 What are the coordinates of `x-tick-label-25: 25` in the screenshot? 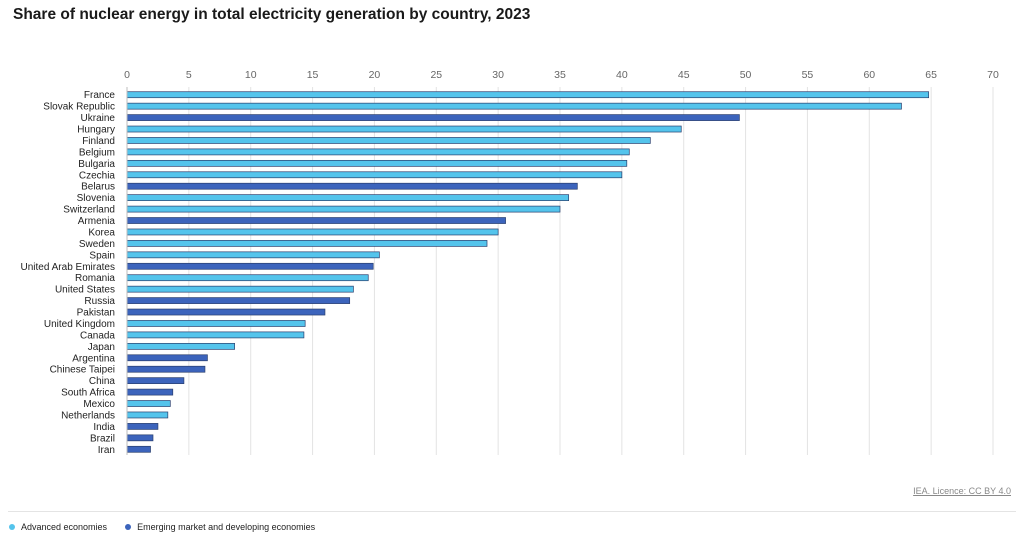 It's located at (436, 75).